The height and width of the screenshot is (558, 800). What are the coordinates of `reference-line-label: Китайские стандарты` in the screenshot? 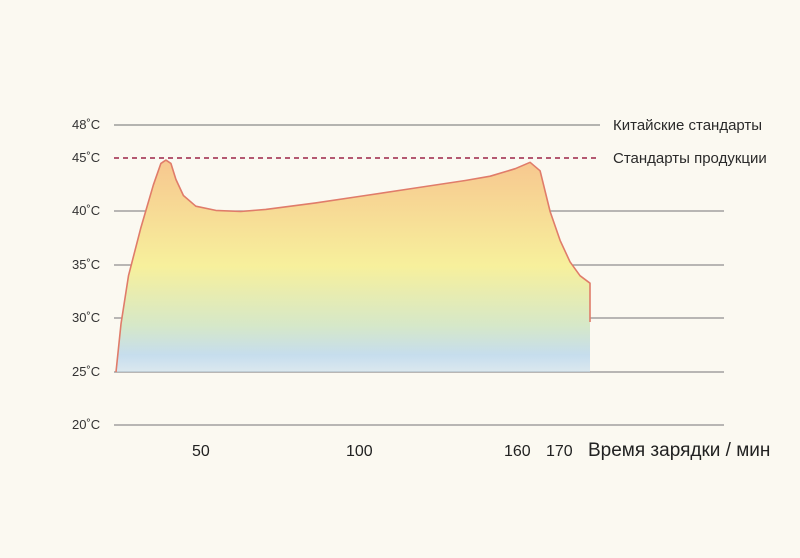 It's located at (687, 125).